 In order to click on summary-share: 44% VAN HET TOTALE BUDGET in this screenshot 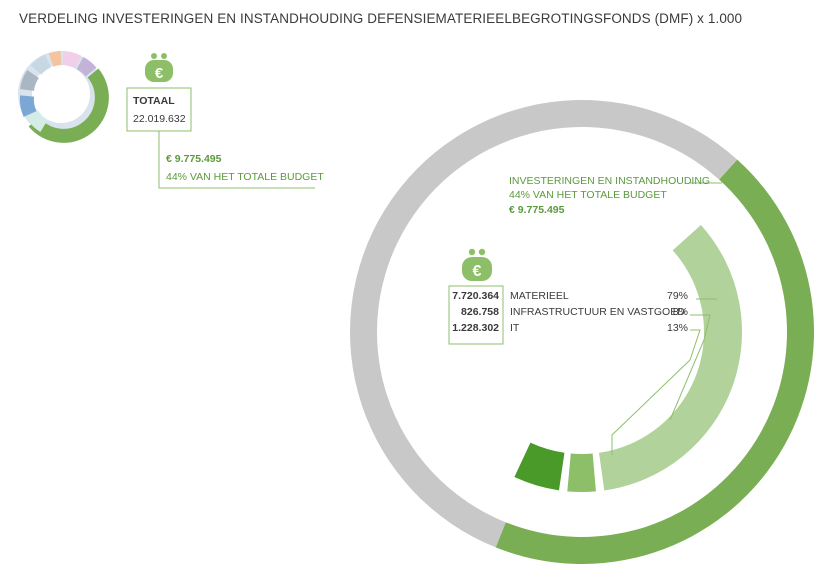, I will do `click(245, 177)`.